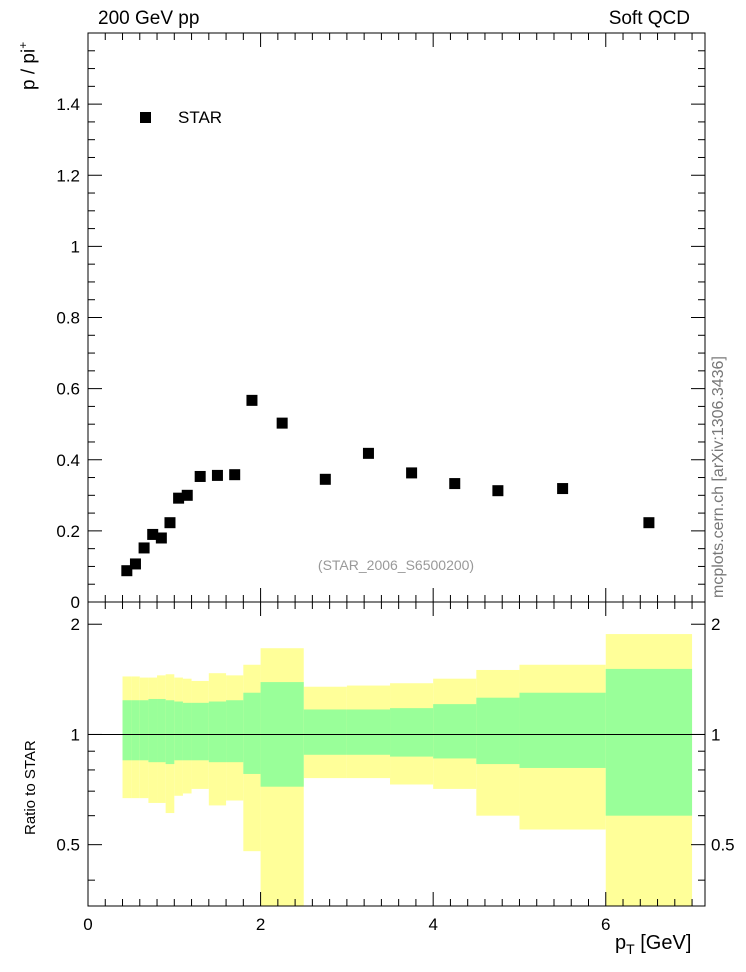  What do you see at coordinates (75, 624) in the screenshot?
I see `ratio-tick-label-left: 2` at bounding box center [75, 624].